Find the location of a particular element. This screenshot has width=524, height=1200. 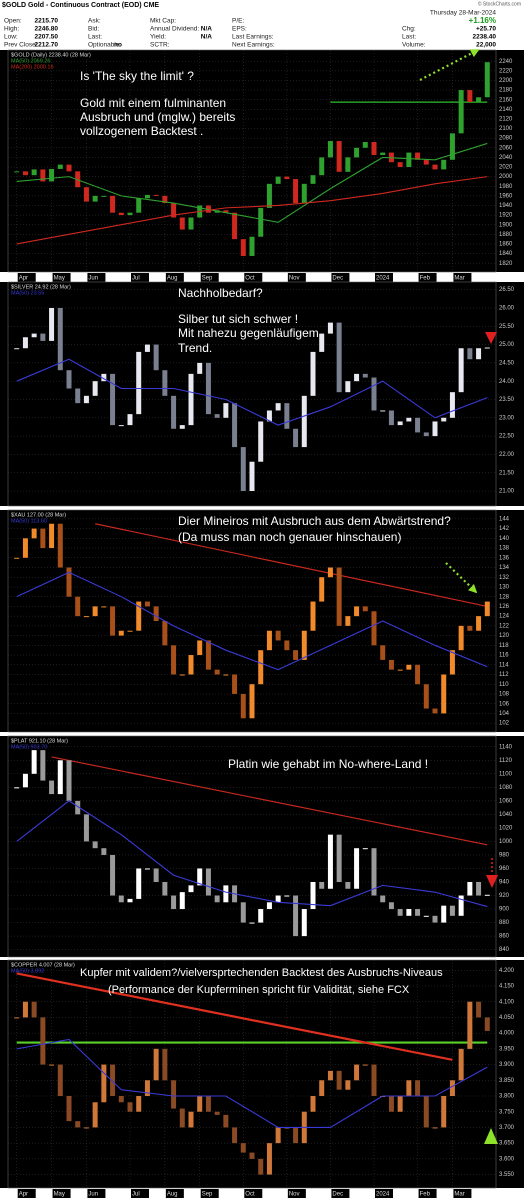

y-tick-label: 1100 is located at coordinates (506, 774).